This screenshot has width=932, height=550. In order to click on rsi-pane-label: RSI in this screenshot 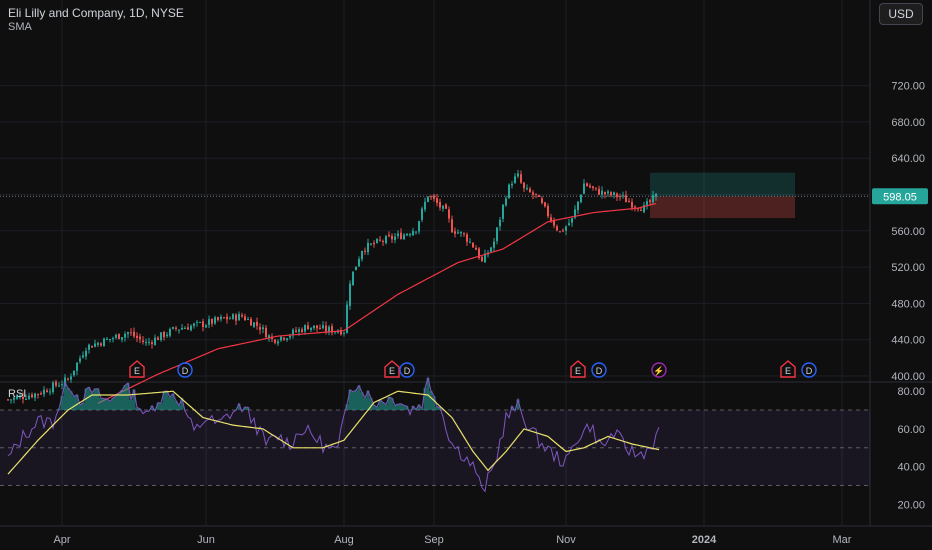, I will do `click(17, 394)`.